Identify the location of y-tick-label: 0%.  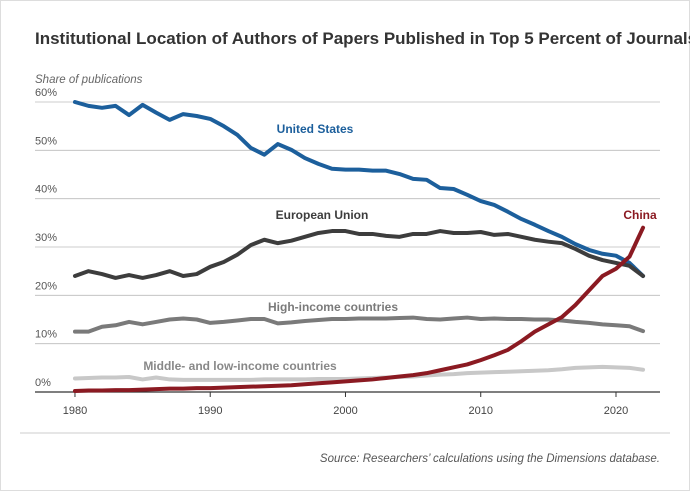
(43, 383).